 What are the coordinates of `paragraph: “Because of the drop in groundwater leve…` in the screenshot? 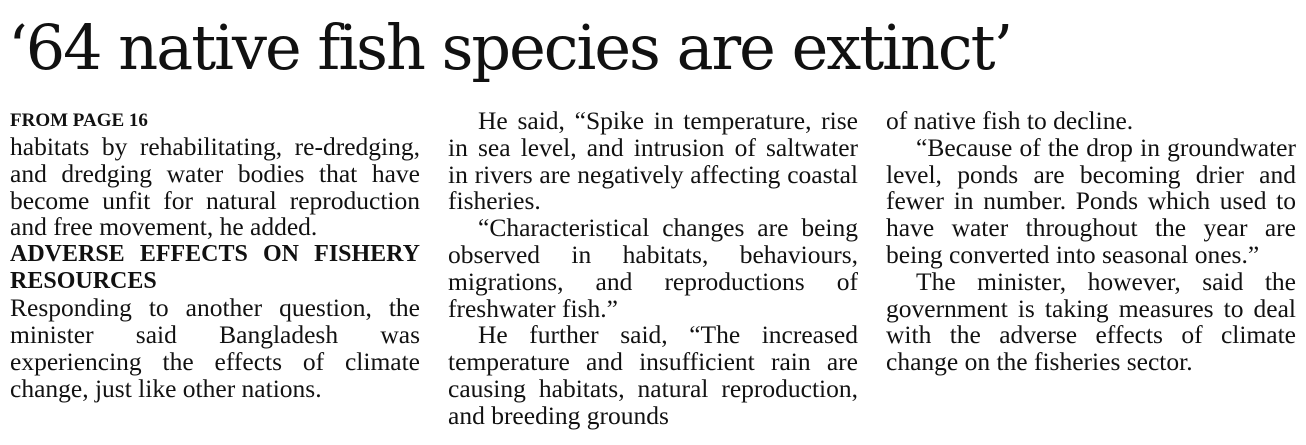 It's located at (1091, 200).